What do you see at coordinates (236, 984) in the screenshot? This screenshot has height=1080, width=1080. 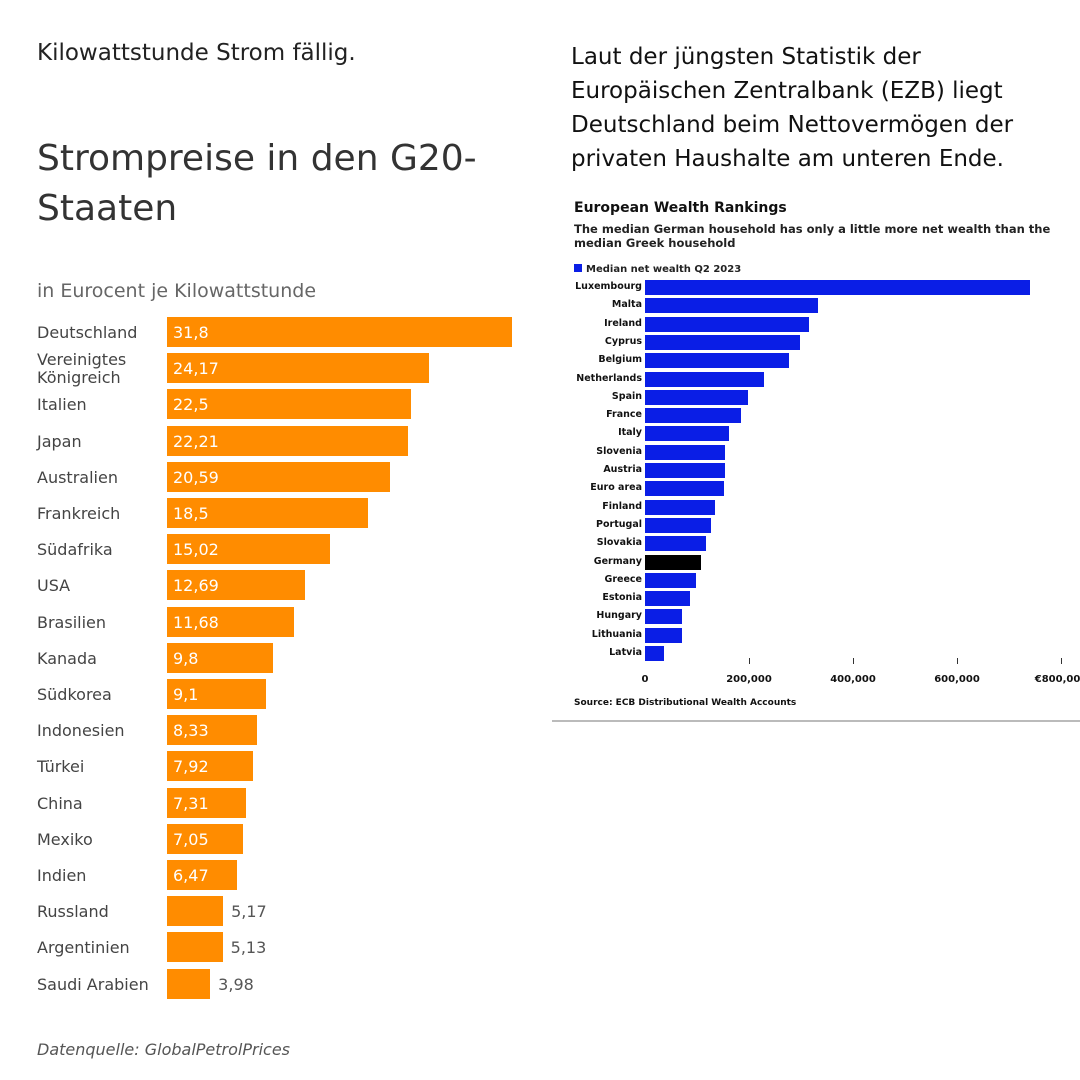 I see `value-label: 3,98` at bounding box center [236, 984].